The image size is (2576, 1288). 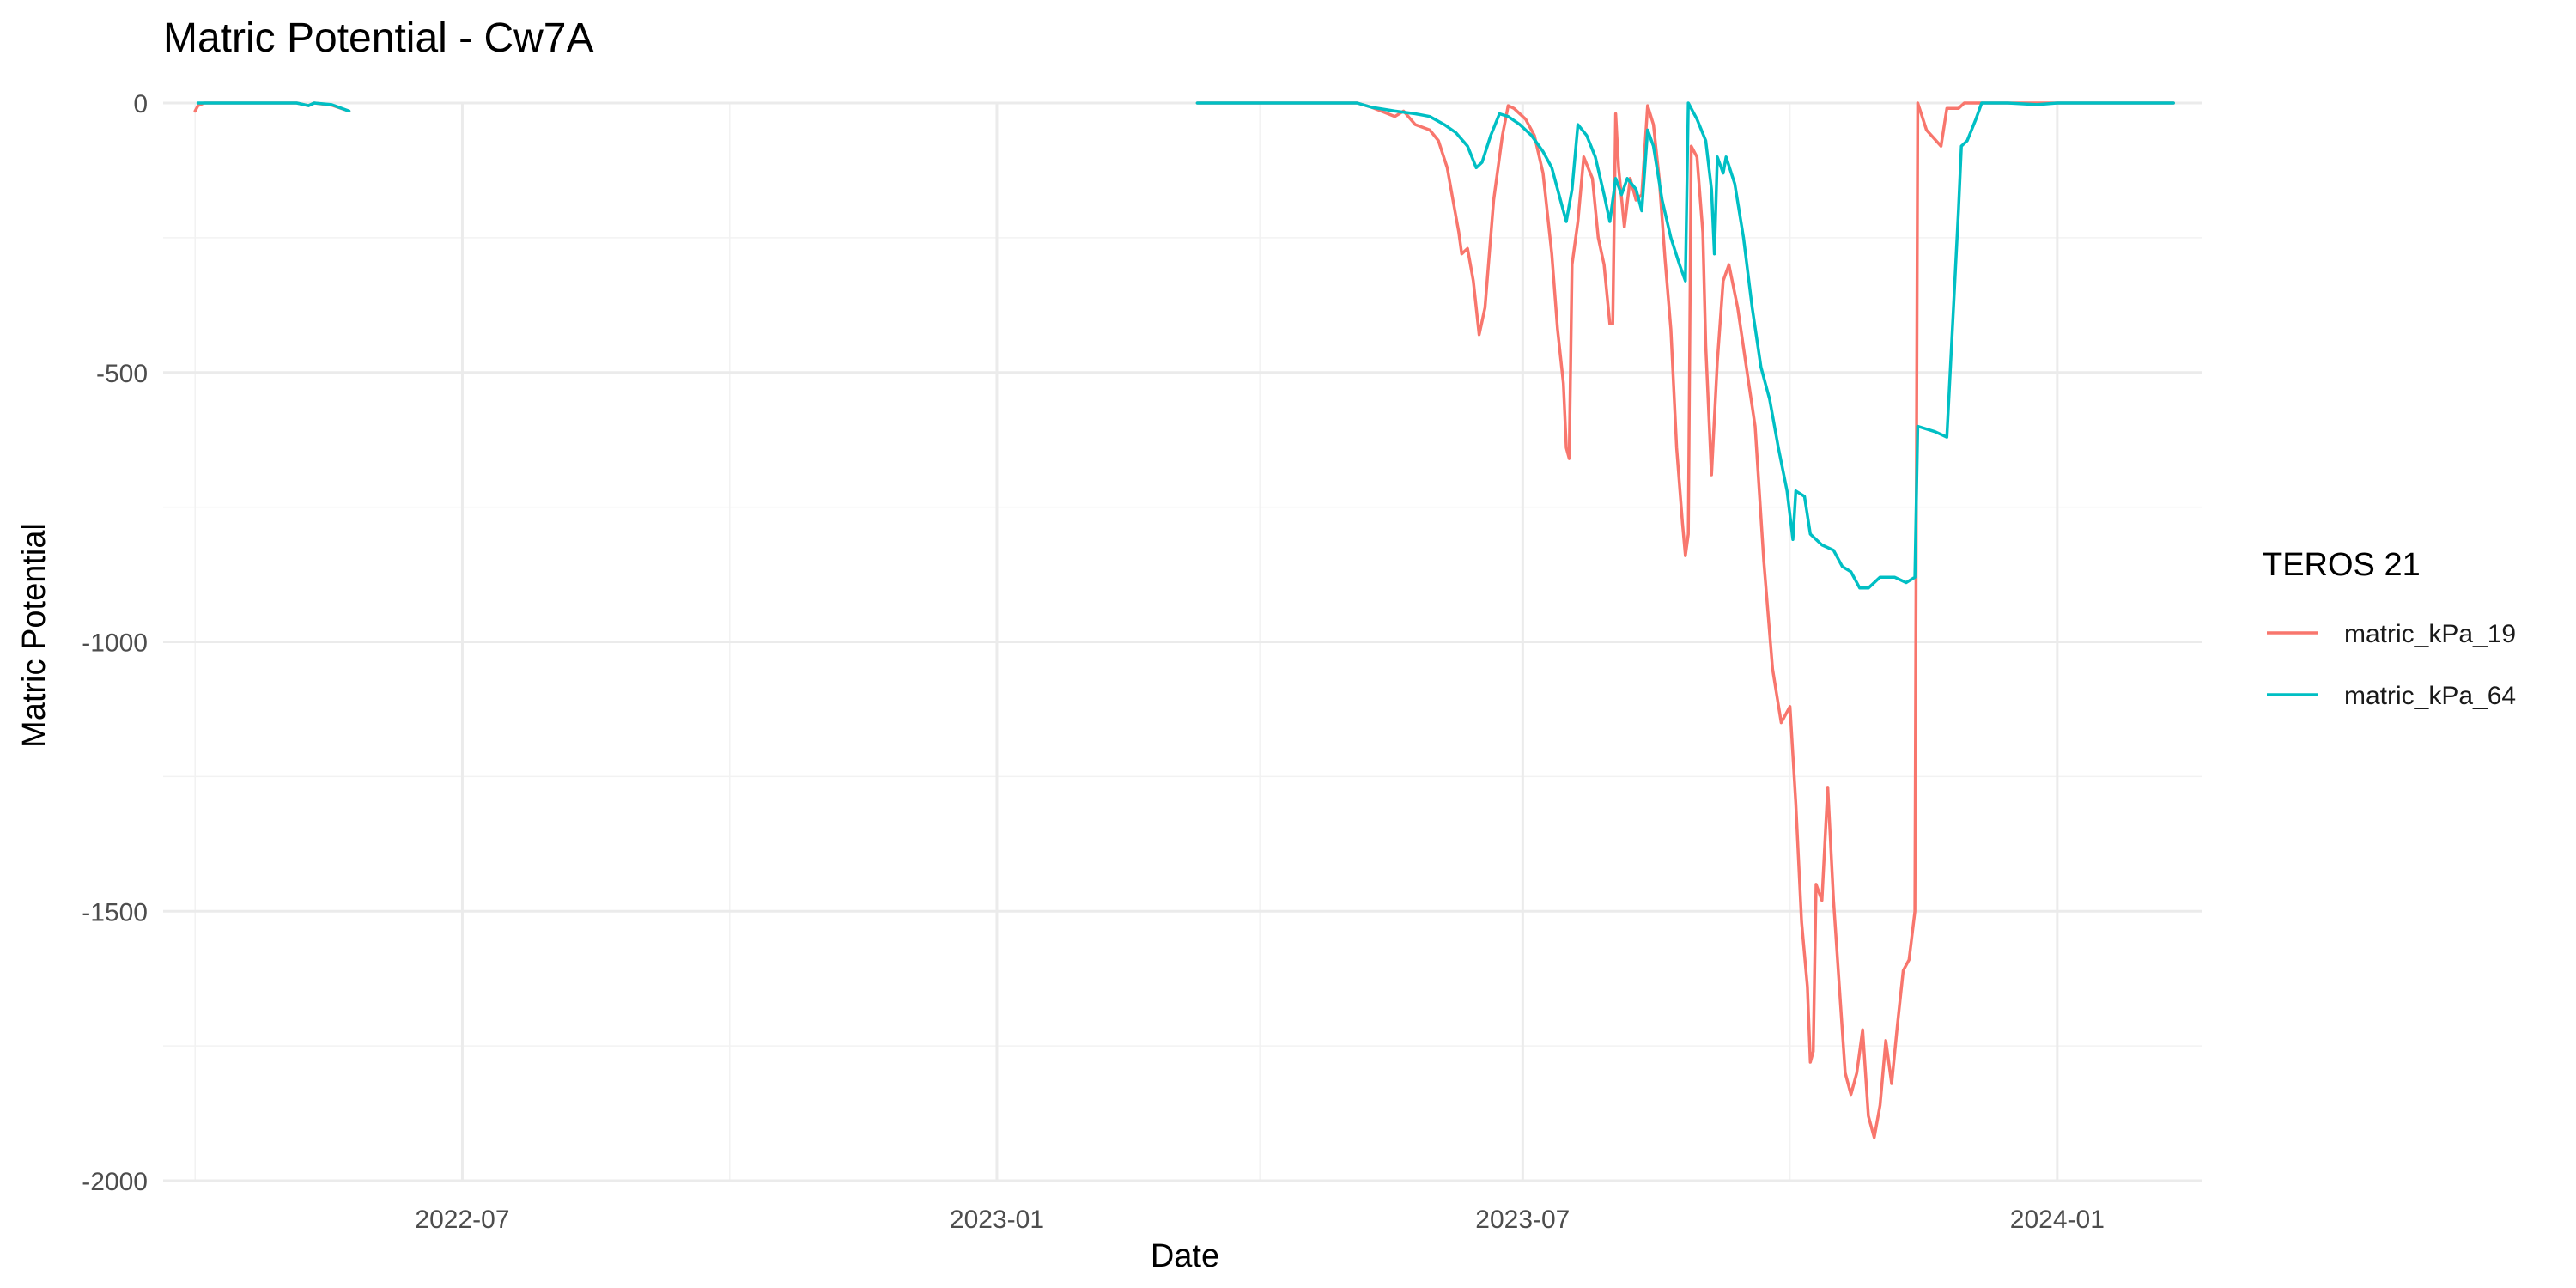 I want to click on x-tick-label: 2022-07, so click(x=462, y=1220).